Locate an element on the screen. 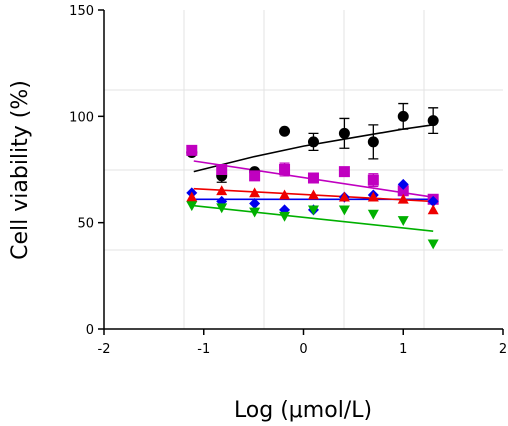 The height and width of the screenshot is (426, 508). y-tick-label: 50 is located at coordinates (85, 224).